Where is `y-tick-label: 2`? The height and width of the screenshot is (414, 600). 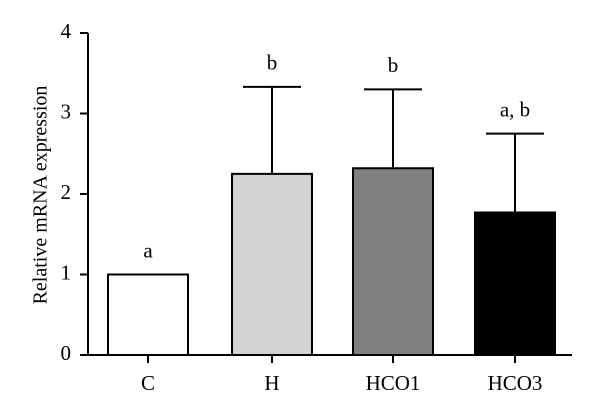
y-tick-label: 2 is located at coordinates (66, 192).